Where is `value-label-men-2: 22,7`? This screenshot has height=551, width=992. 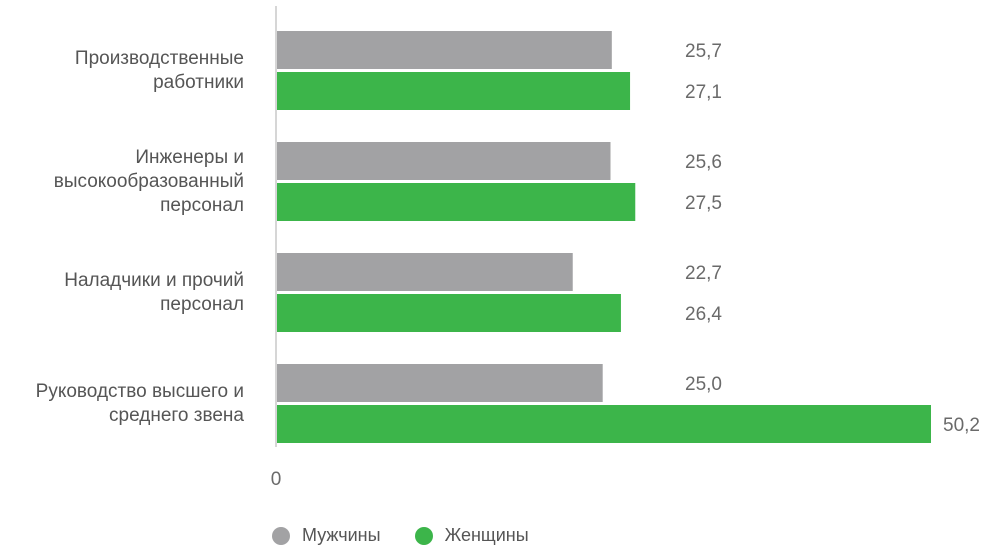
value-label-men-2: 22,7 is located at coordinates (703, 273).